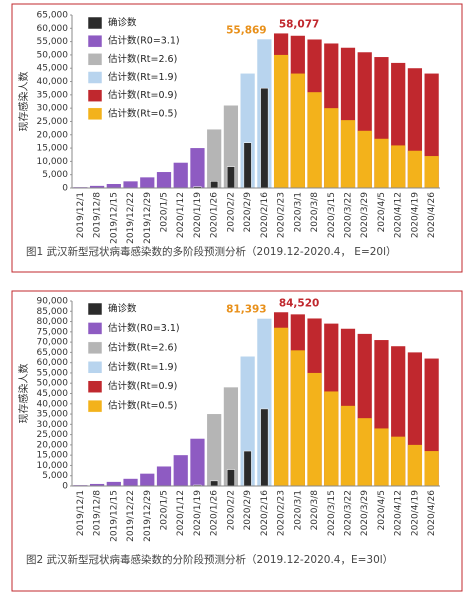  Describe the element at coordinates (55, 476) in the screenshot. I see `y-tick-label: 5,000` at that location.